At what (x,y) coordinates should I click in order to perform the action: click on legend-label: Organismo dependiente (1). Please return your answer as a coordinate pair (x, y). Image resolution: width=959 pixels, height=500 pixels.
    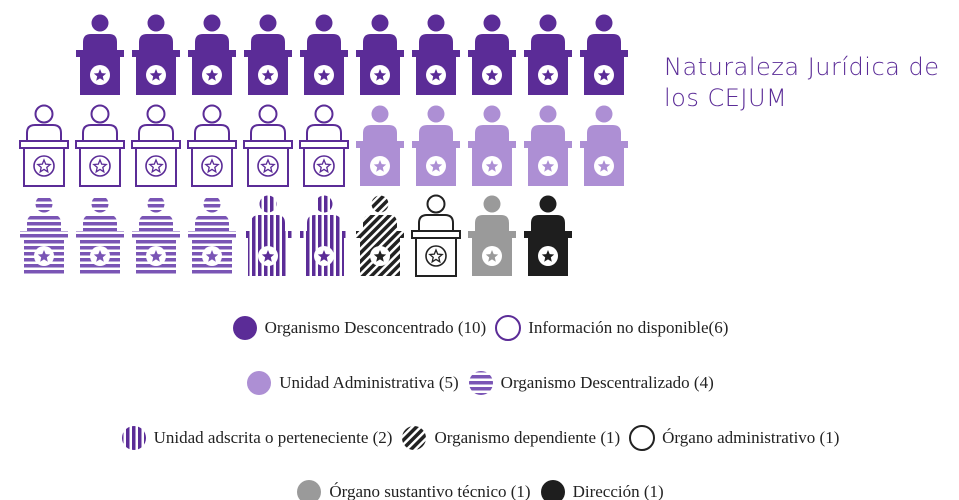
    Looking at the image, I should click on (527, 437).